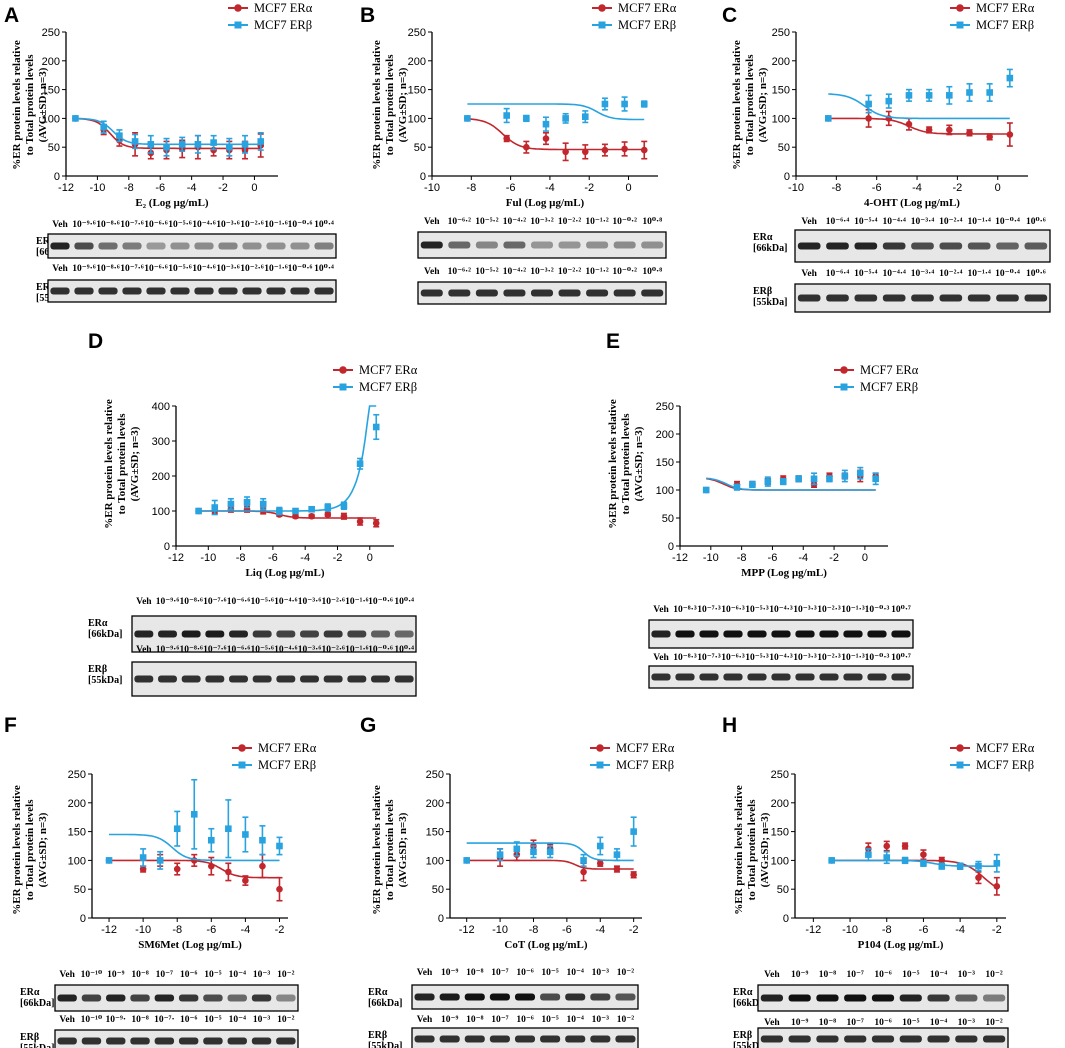 The width and height of the screenshot is (1065, 1048). Describe the element at coordinates (960, 765) in the screenshot. I see `legend-erb-marker` at that location.